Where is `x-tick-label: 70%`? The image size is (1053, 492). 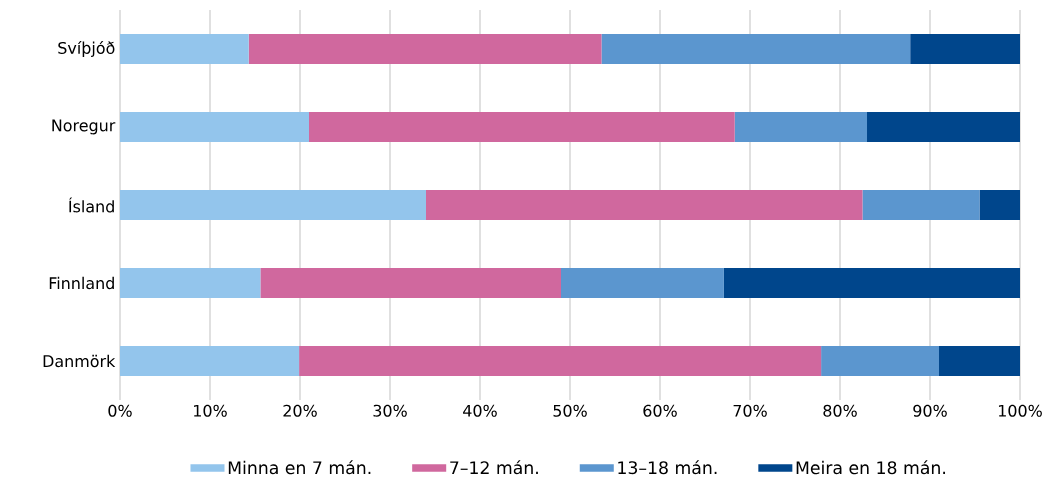 x-tick-label: 70% is located at coordinates (750, 410).